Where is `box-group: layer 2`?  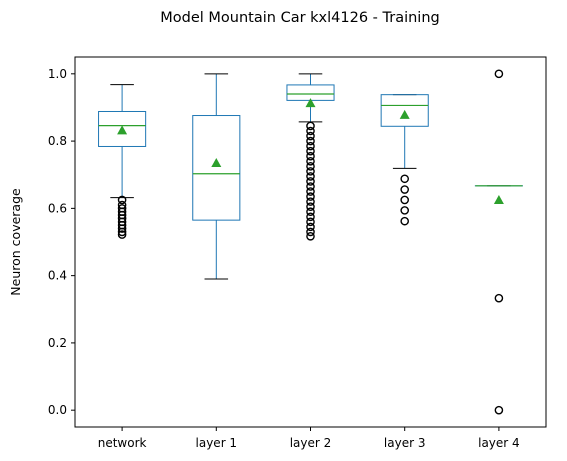 box-group: layer 2 is located at coordinates (310, 261).